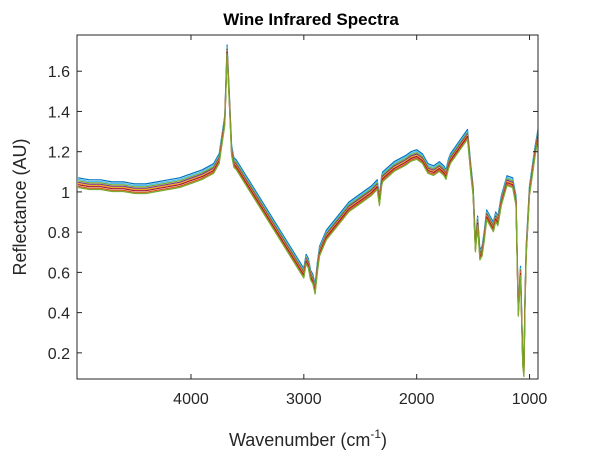 The image size is (594, 453). Describe the element at coordinates (384, 440) in the screenshot. I see `x-axis-label-suffix: )` at that location.